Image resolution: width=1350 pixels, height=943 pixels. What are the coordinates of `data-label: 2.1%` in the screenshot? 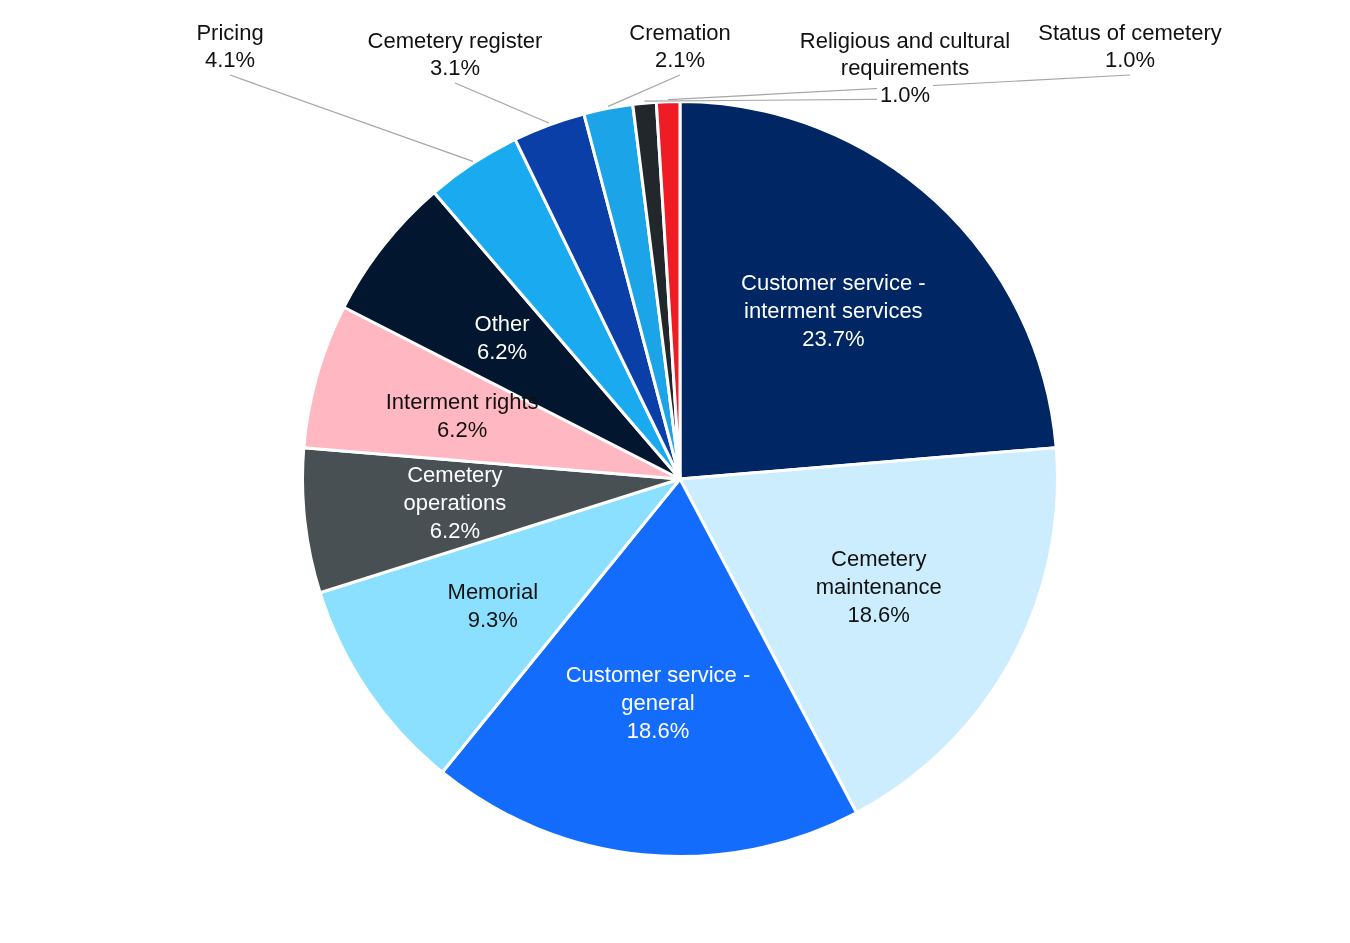 It's located at (680, 60).